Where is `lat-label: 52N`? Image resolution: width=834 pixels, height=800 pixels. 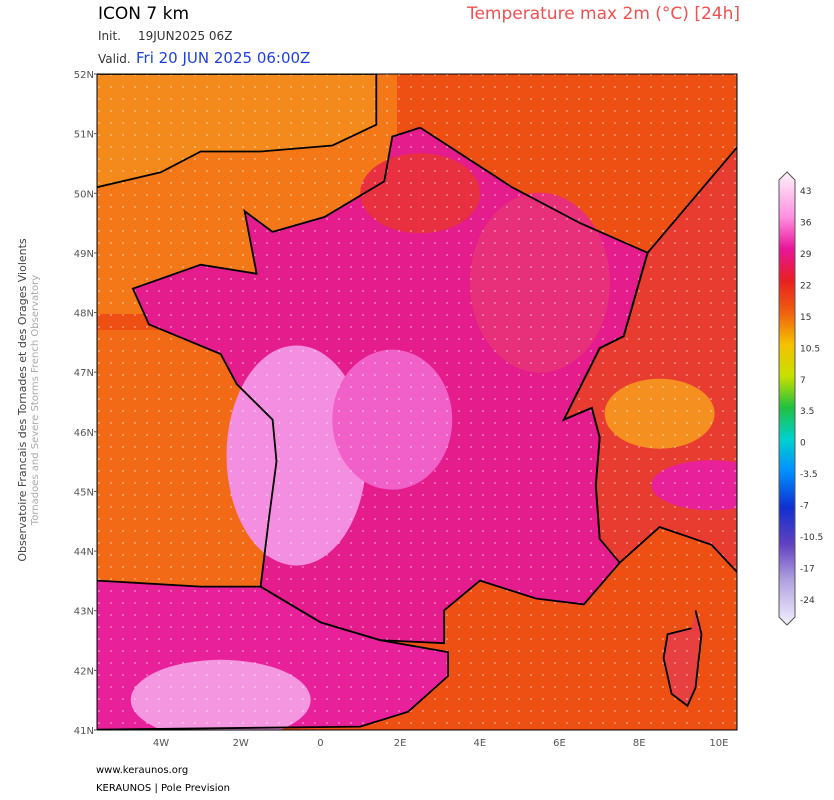
lat-label: 52N is located at coordinates (84, 75).